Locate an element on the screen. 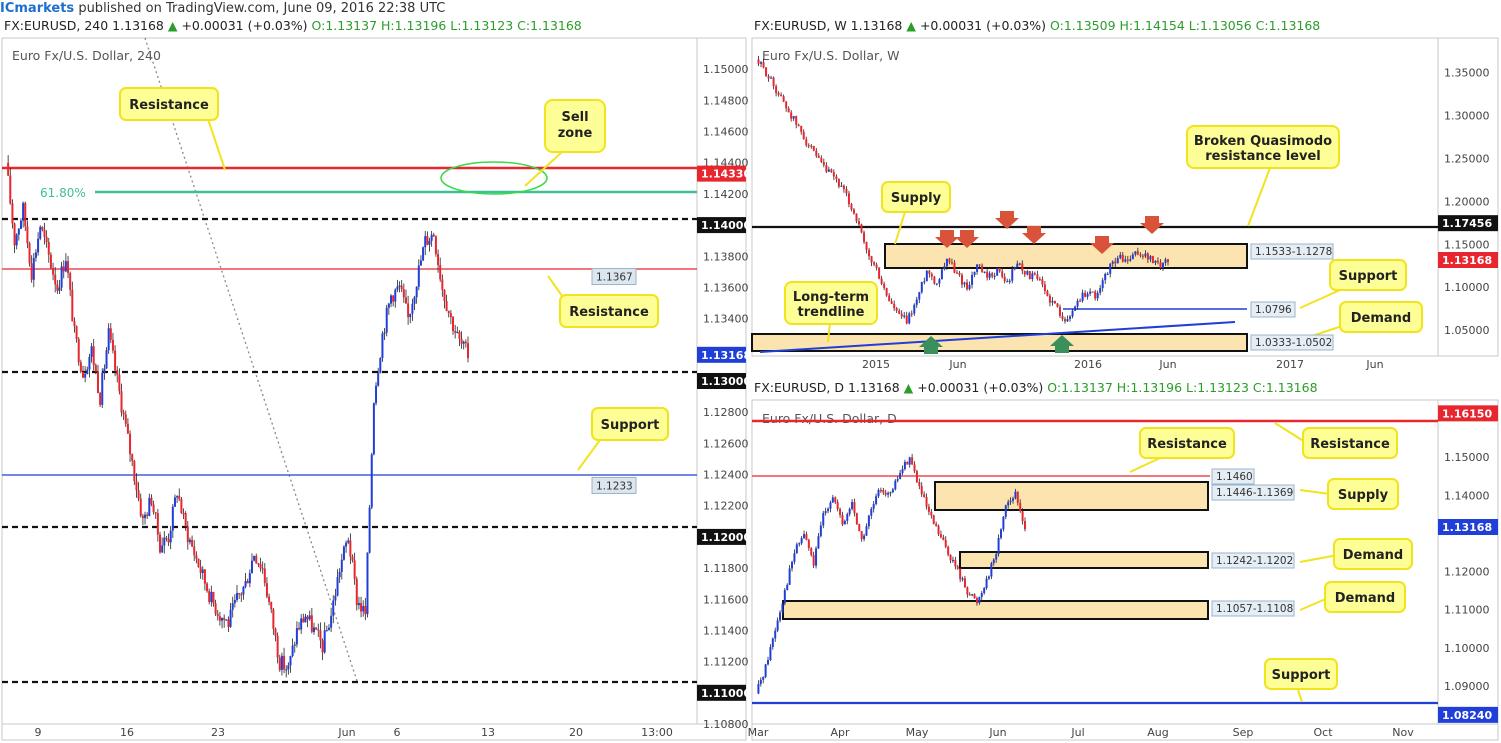 The width and height of the screenshot is (1501, 743). w-green-arrows is located at coordinates (996, 344).